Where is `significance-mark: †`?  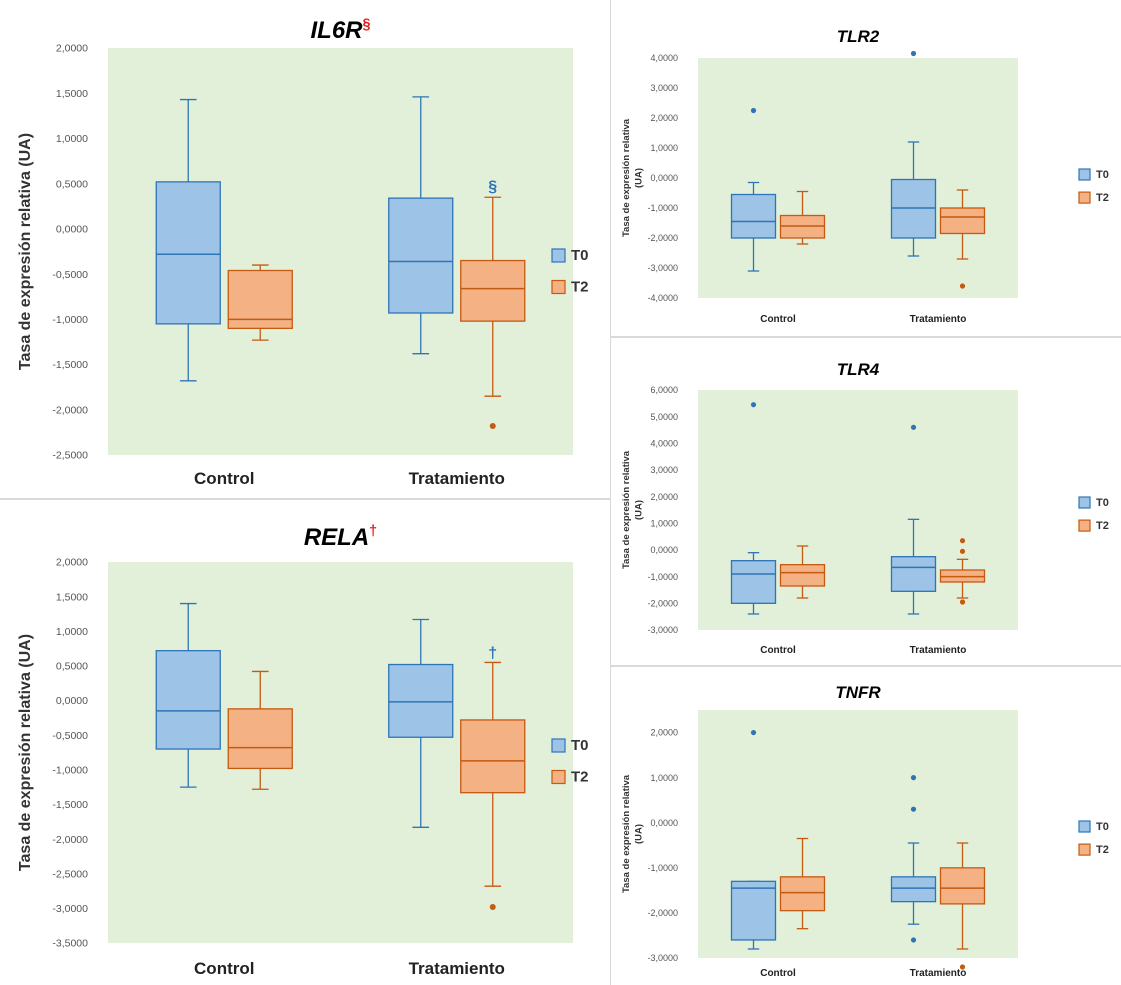
significance-mark: † is located at coordinates (492, 653).